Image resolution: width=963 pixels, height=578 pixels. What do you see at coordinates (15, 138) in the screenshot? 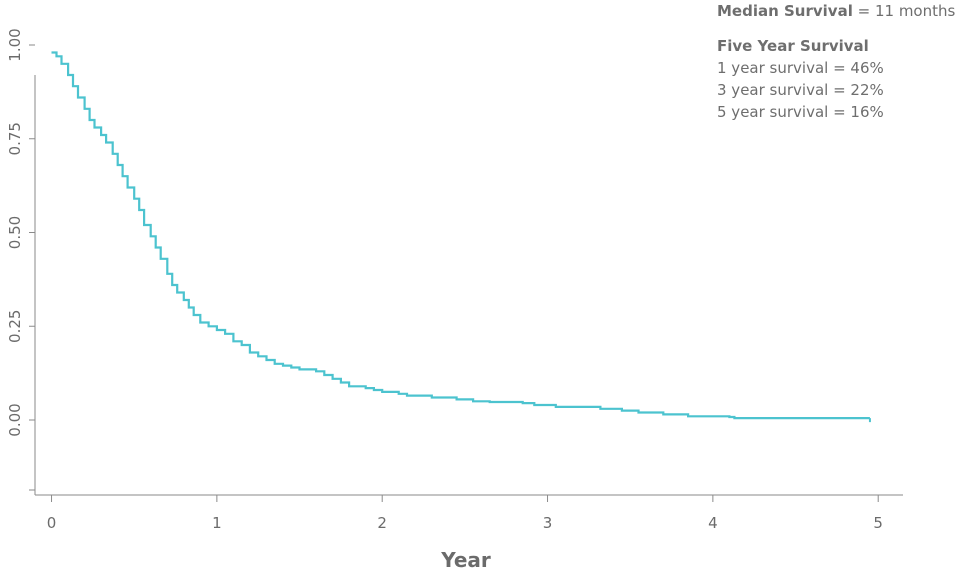
I see `y-tick-label: 0.75` at bounding box center [15, 138].